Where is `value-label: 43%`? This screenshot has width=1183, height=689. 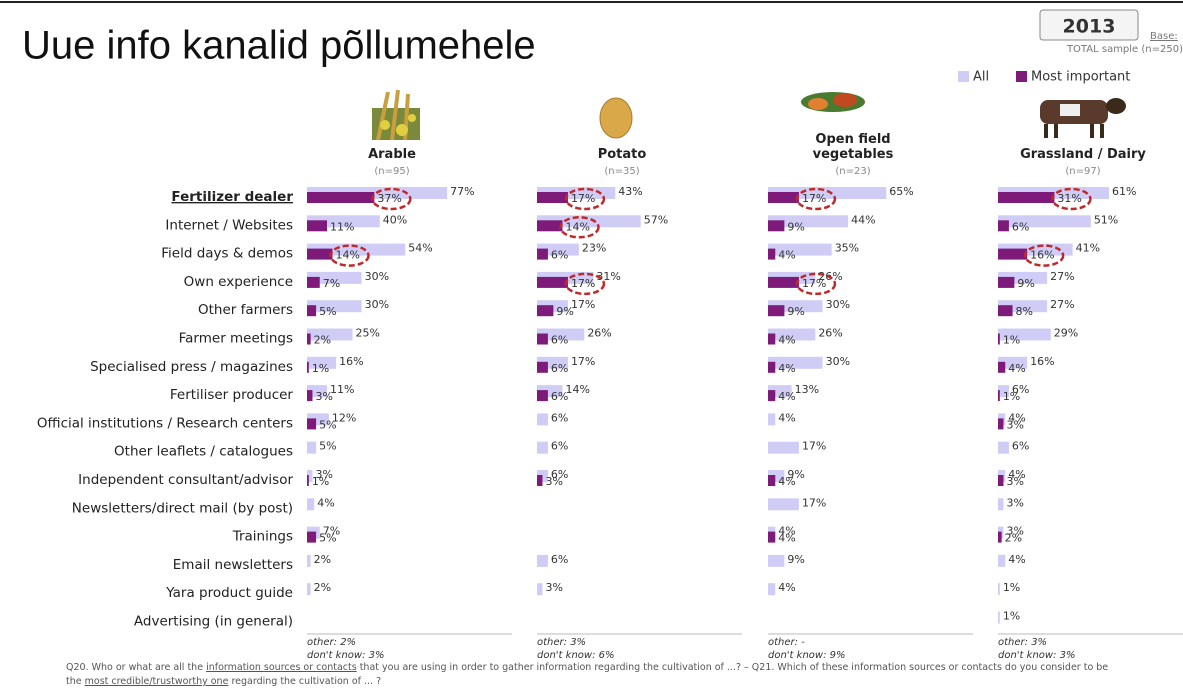 value-label: 43% is located at coordinates (630, 191).